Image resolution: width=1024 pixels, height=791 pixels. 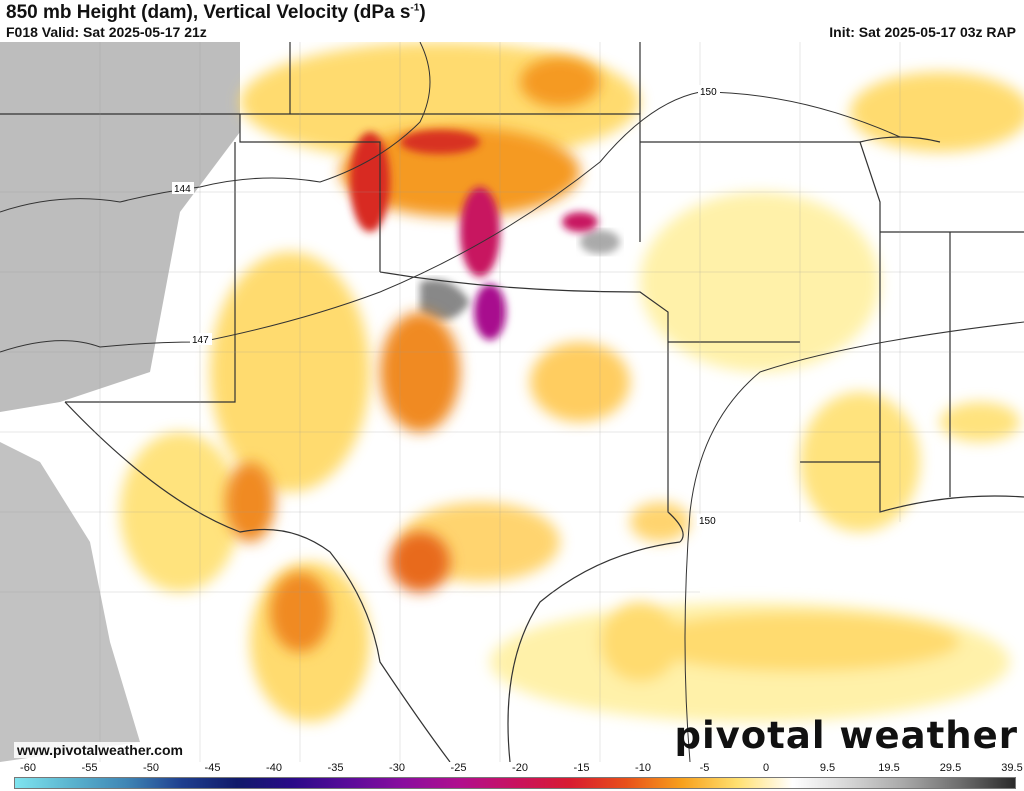 I want to click on website-url: www.pivotalweather.com, so click(x=100, y=750).